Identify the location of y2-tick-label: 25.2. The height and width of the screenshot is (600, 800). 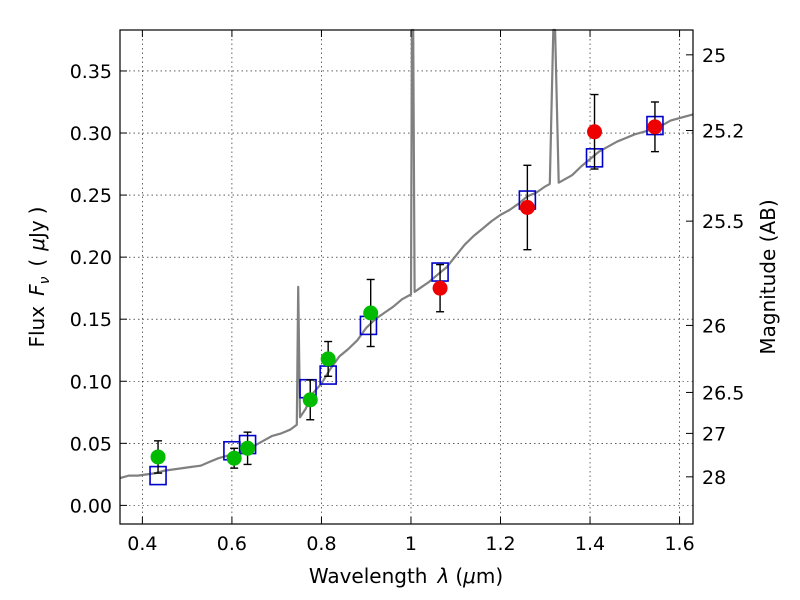
(723, 132).